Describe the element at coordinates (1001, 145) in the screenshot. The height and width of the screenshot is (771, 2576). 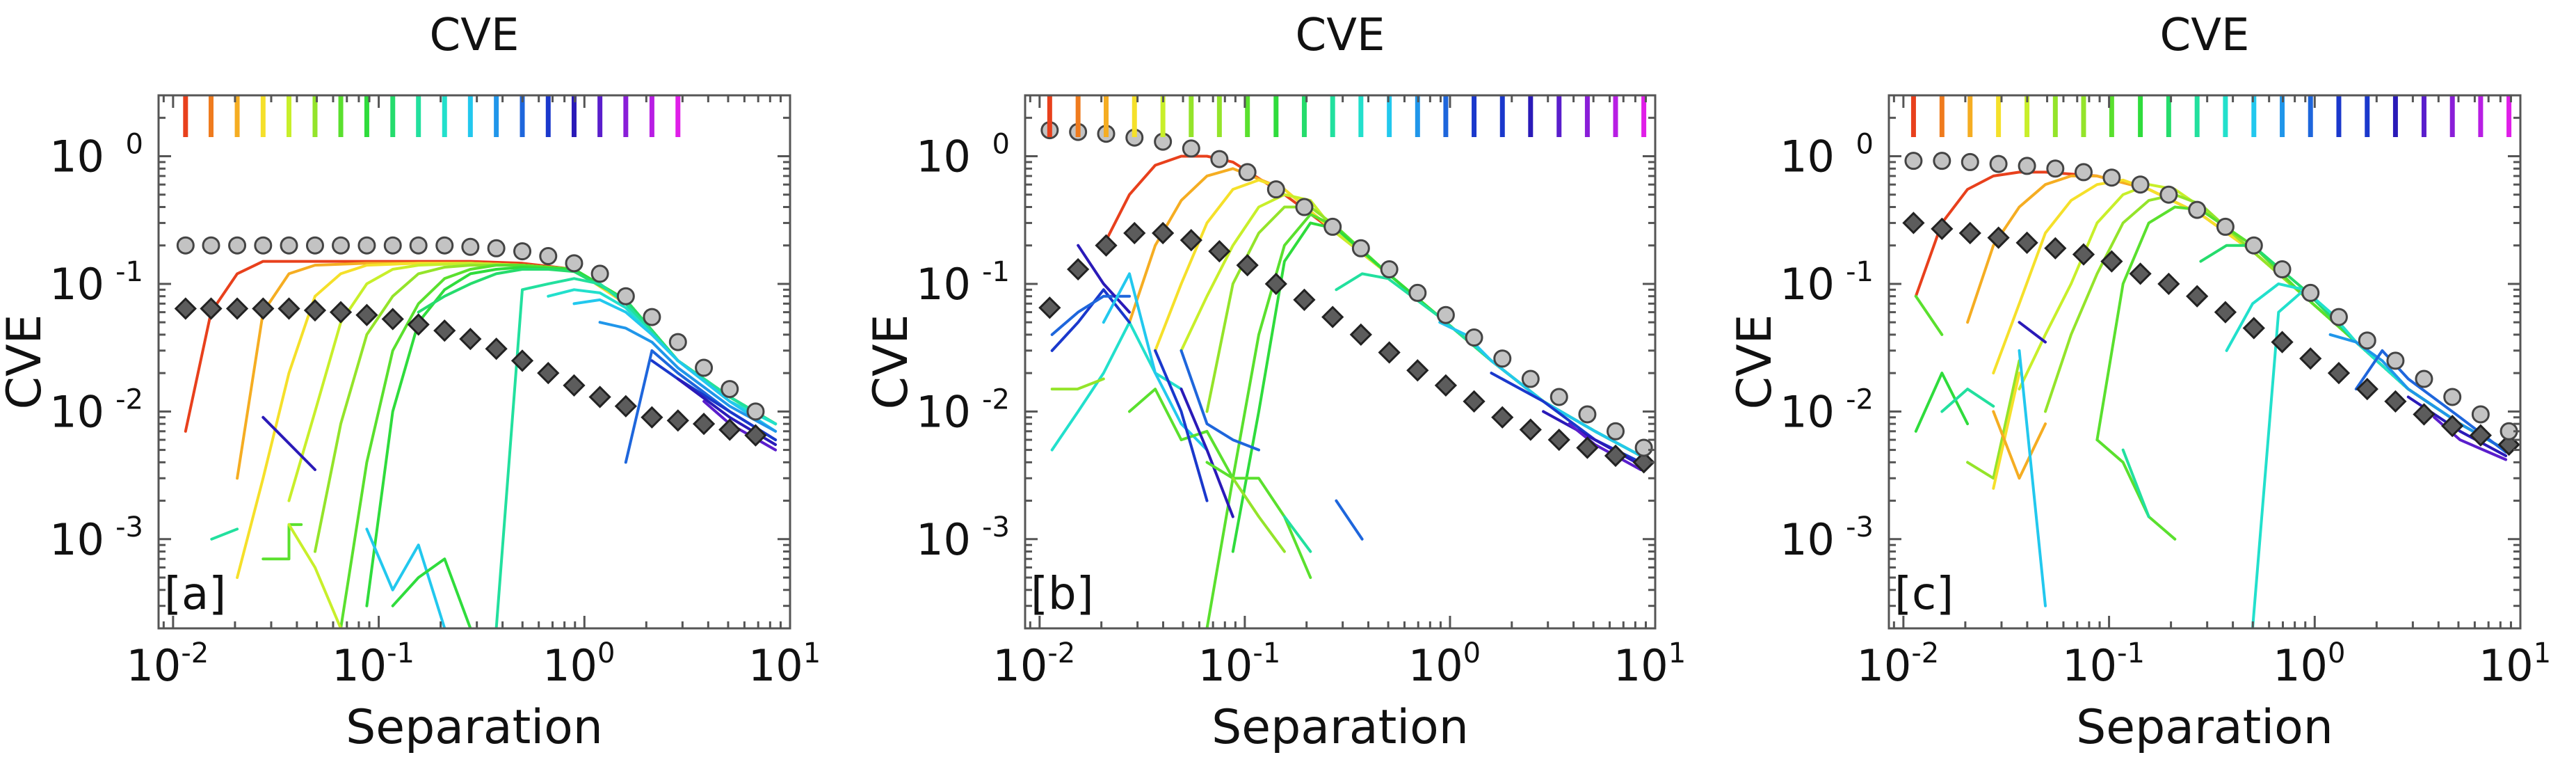
I see `y-tick-exponent: 0` at that location.